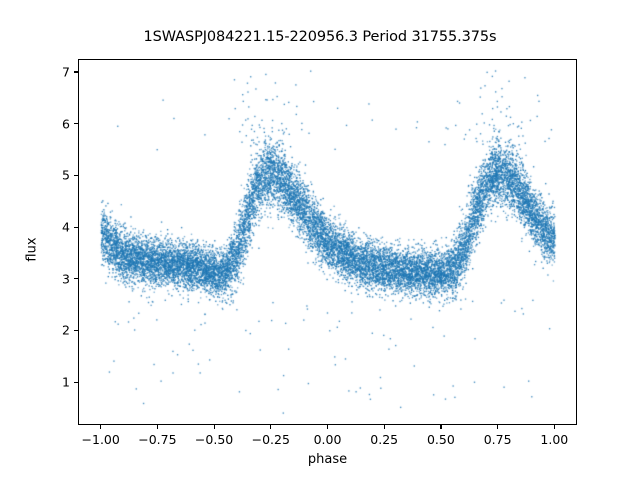  Describe the element at coordinates (440, 439) in the screenshot. I see `x-tick-label: 0.50` at that location.